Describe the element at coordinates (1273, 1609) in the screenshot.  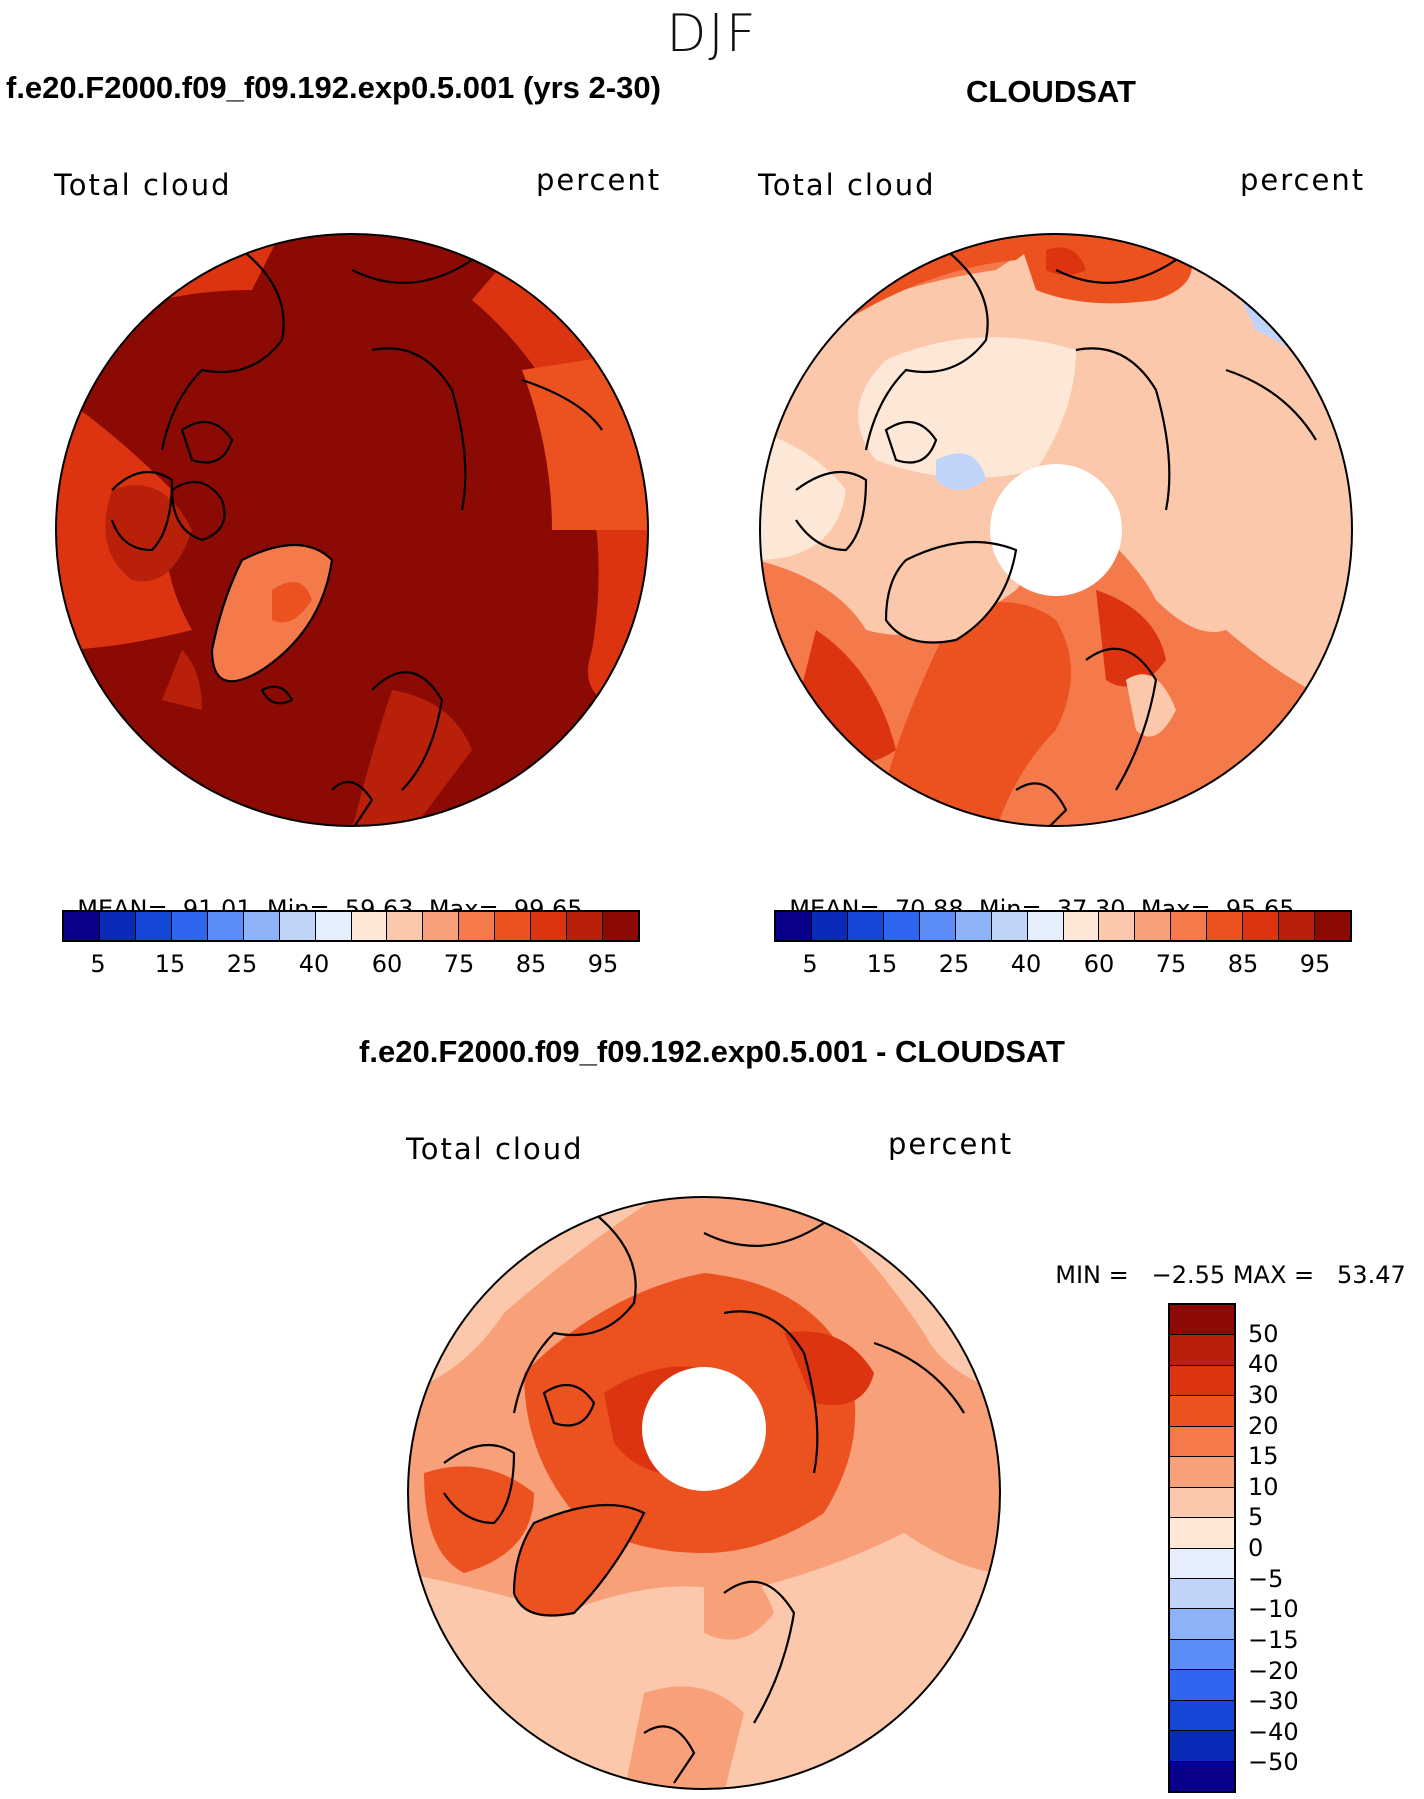
I see `colorbar-tick: −10` at that location.